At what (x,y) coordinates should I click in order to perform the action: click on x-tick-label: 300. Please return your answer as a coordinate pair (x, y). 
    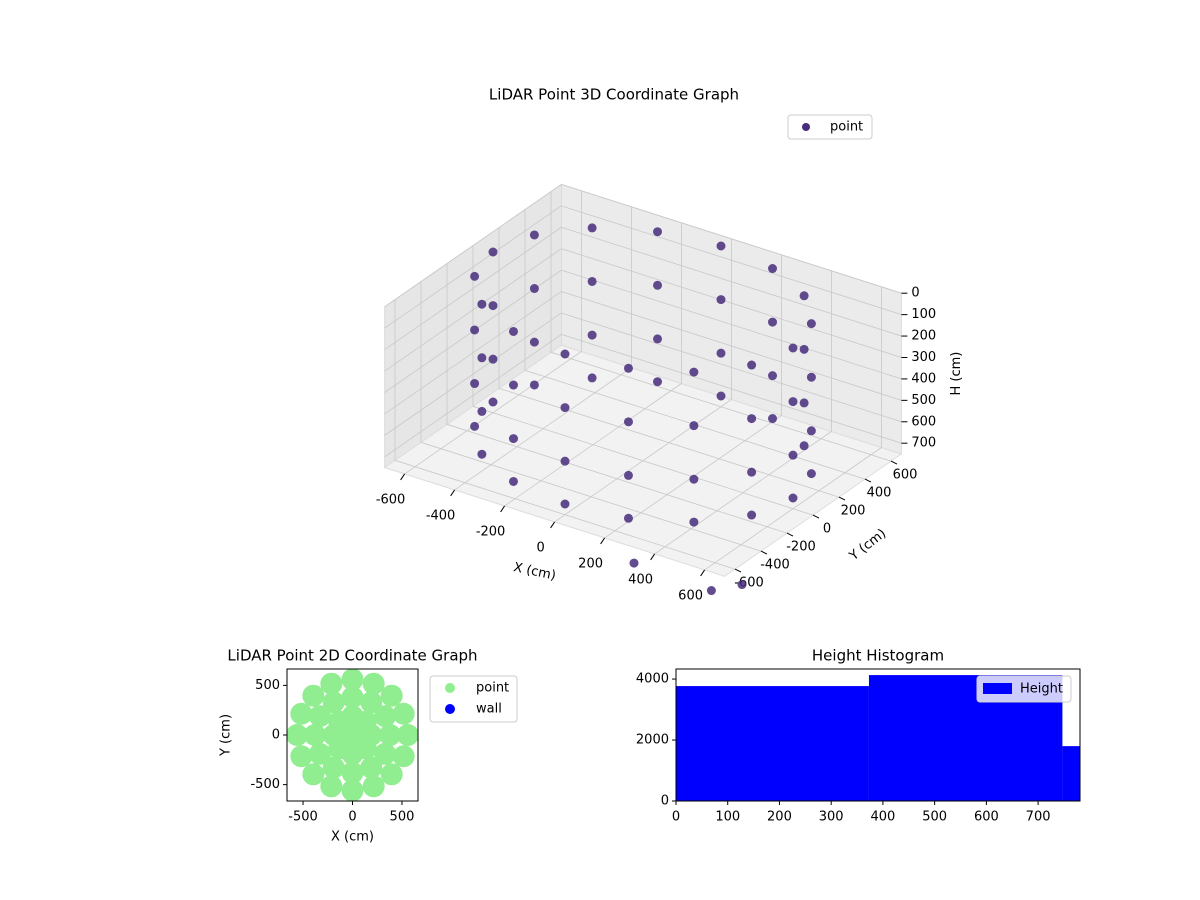
    Looking at the image, I should click on (831, 817).